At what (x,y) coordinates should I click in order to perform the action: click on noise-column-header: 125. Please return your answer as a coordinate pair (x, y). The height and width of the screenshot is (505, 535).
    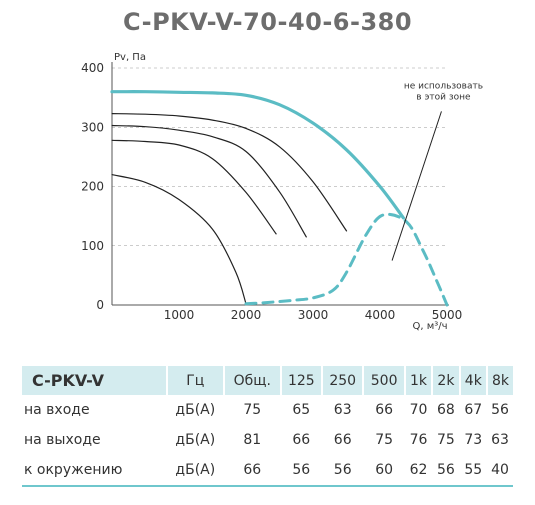
    Looking at the image, I should click on (301, 380).